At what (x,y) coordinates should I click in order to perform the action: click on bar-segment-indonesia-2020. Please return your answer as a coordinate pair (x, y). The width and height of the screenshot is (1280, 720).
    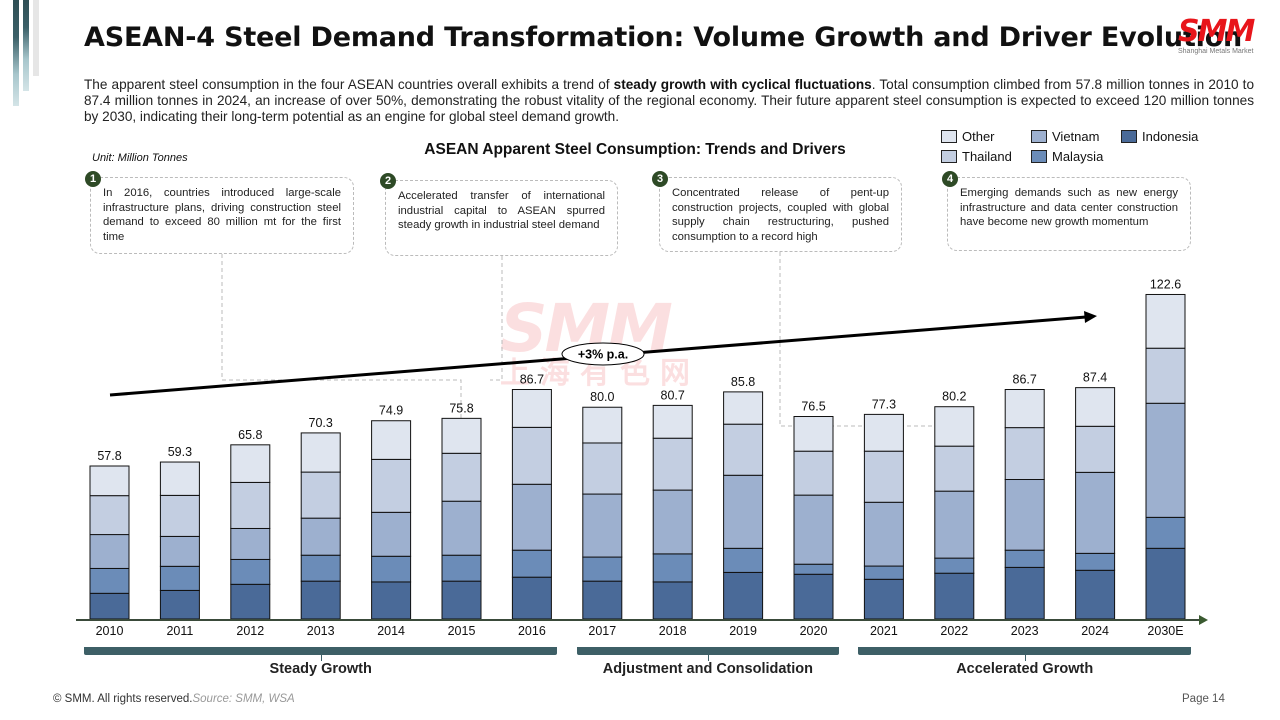
    Looking at the image, I should click on (813, 596).